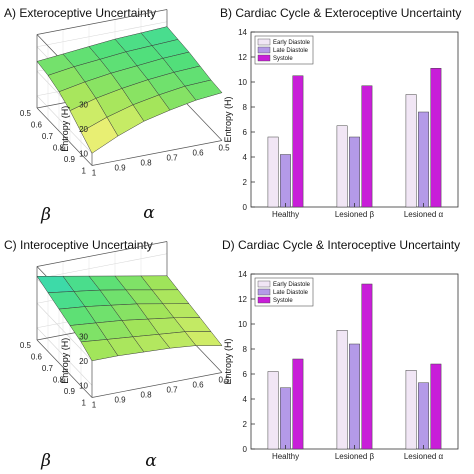  I want to click on panel-c-alpha-tick: 0.6, so click(198, 385).